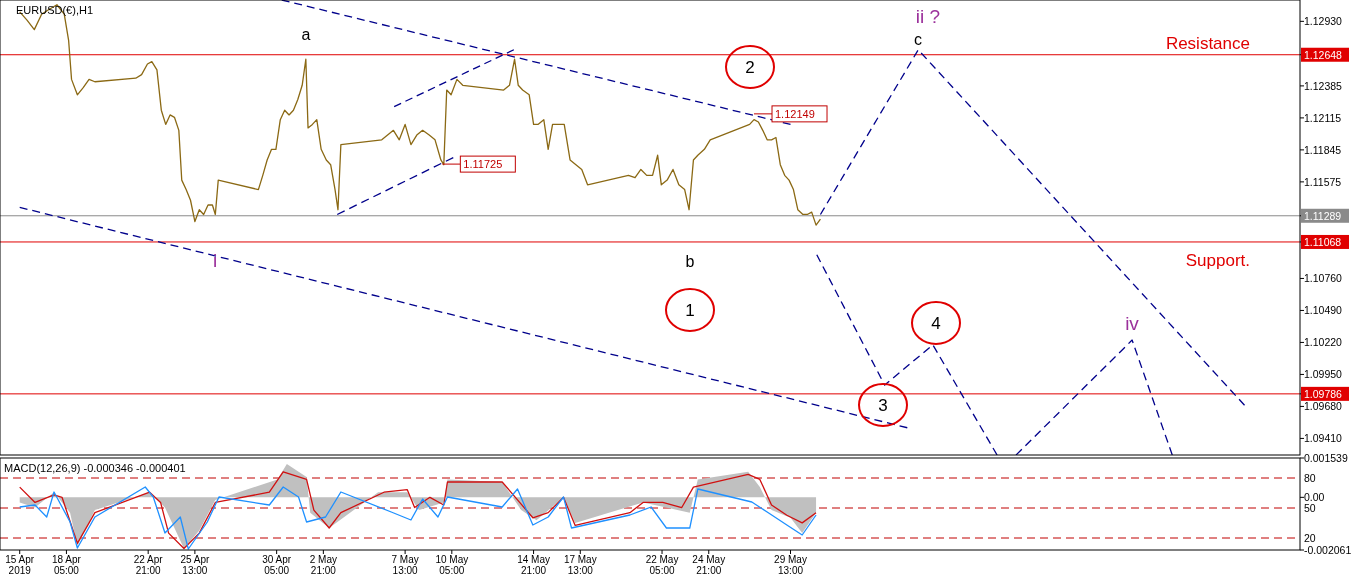  What do you see at coordinates (1326, 458) in the screenshot?
I see `y-tick-label: 0.001539` at bounding box center [1326, 458].